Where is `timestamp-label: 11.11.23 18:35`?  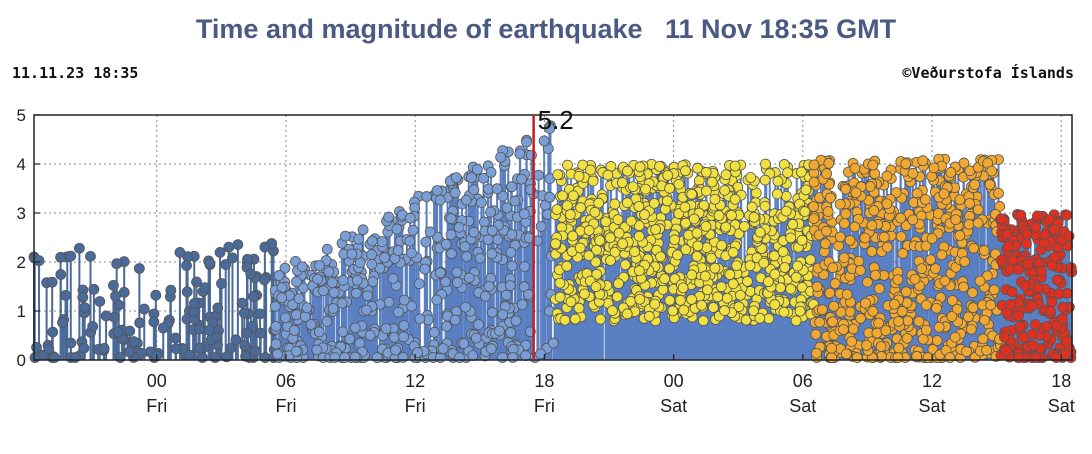 timestamp-label: 11.11.23 18:35 is located at coordinates (75, 73).